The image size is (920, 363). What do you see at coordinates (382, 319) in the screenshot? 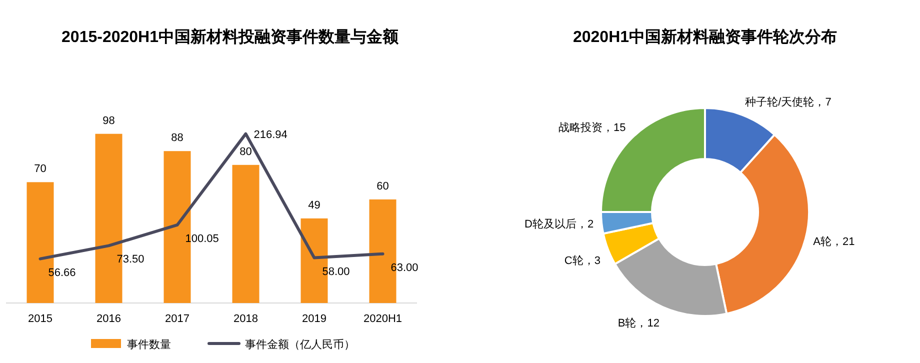
I see `x-tick-label: 2020H1` at bounding box center [382, 319].